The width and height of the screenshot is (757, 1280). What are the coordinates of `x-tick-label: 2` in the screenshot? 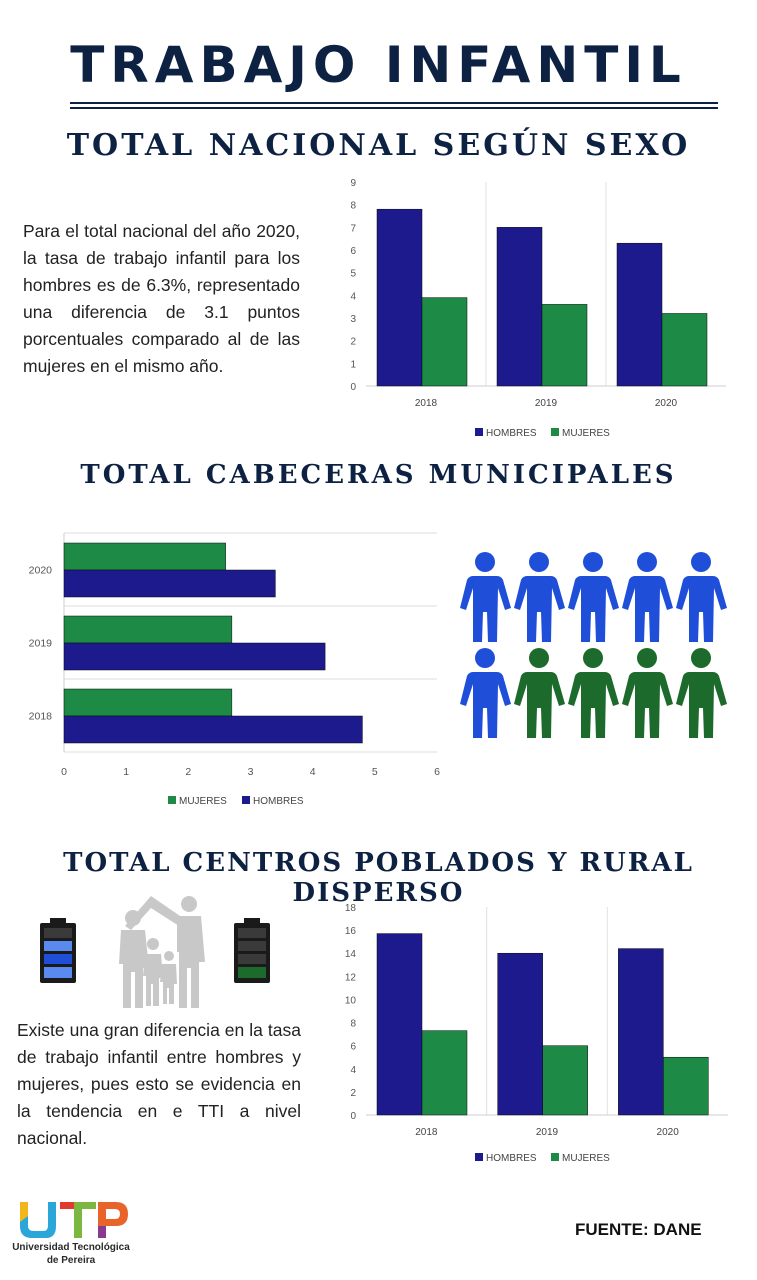 It's located at (188, 772).